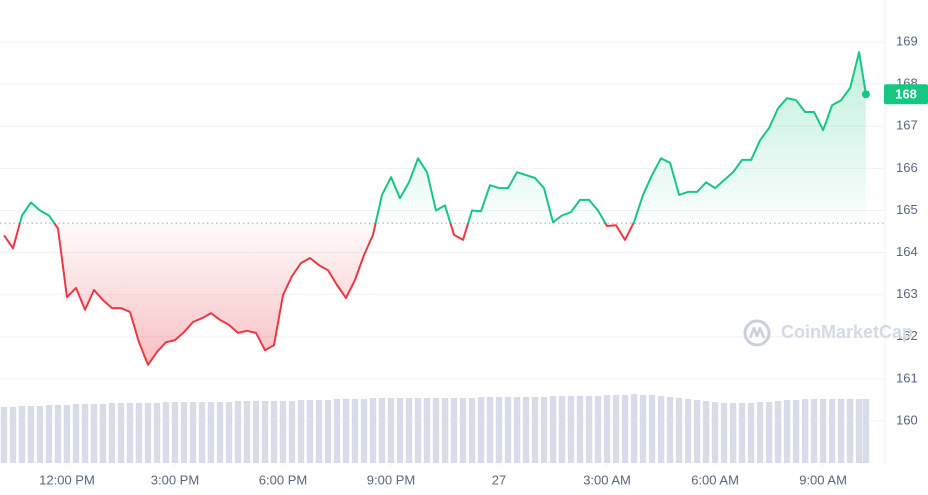  What do you see at coordinates (67, 479) in the screenshot?
I see `x-tick-label: 12:00 PM` at bounding box center [67, 479].